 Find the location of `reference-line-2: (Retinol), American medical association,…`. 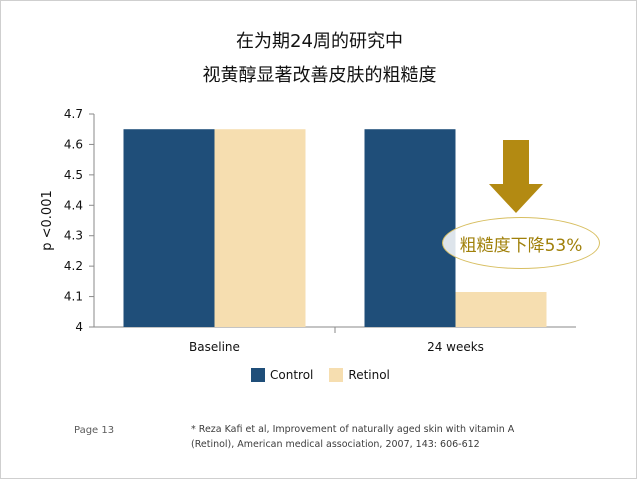

reference-line-2: (Retinol), American medical association,… is located at coordinates (335, 444).